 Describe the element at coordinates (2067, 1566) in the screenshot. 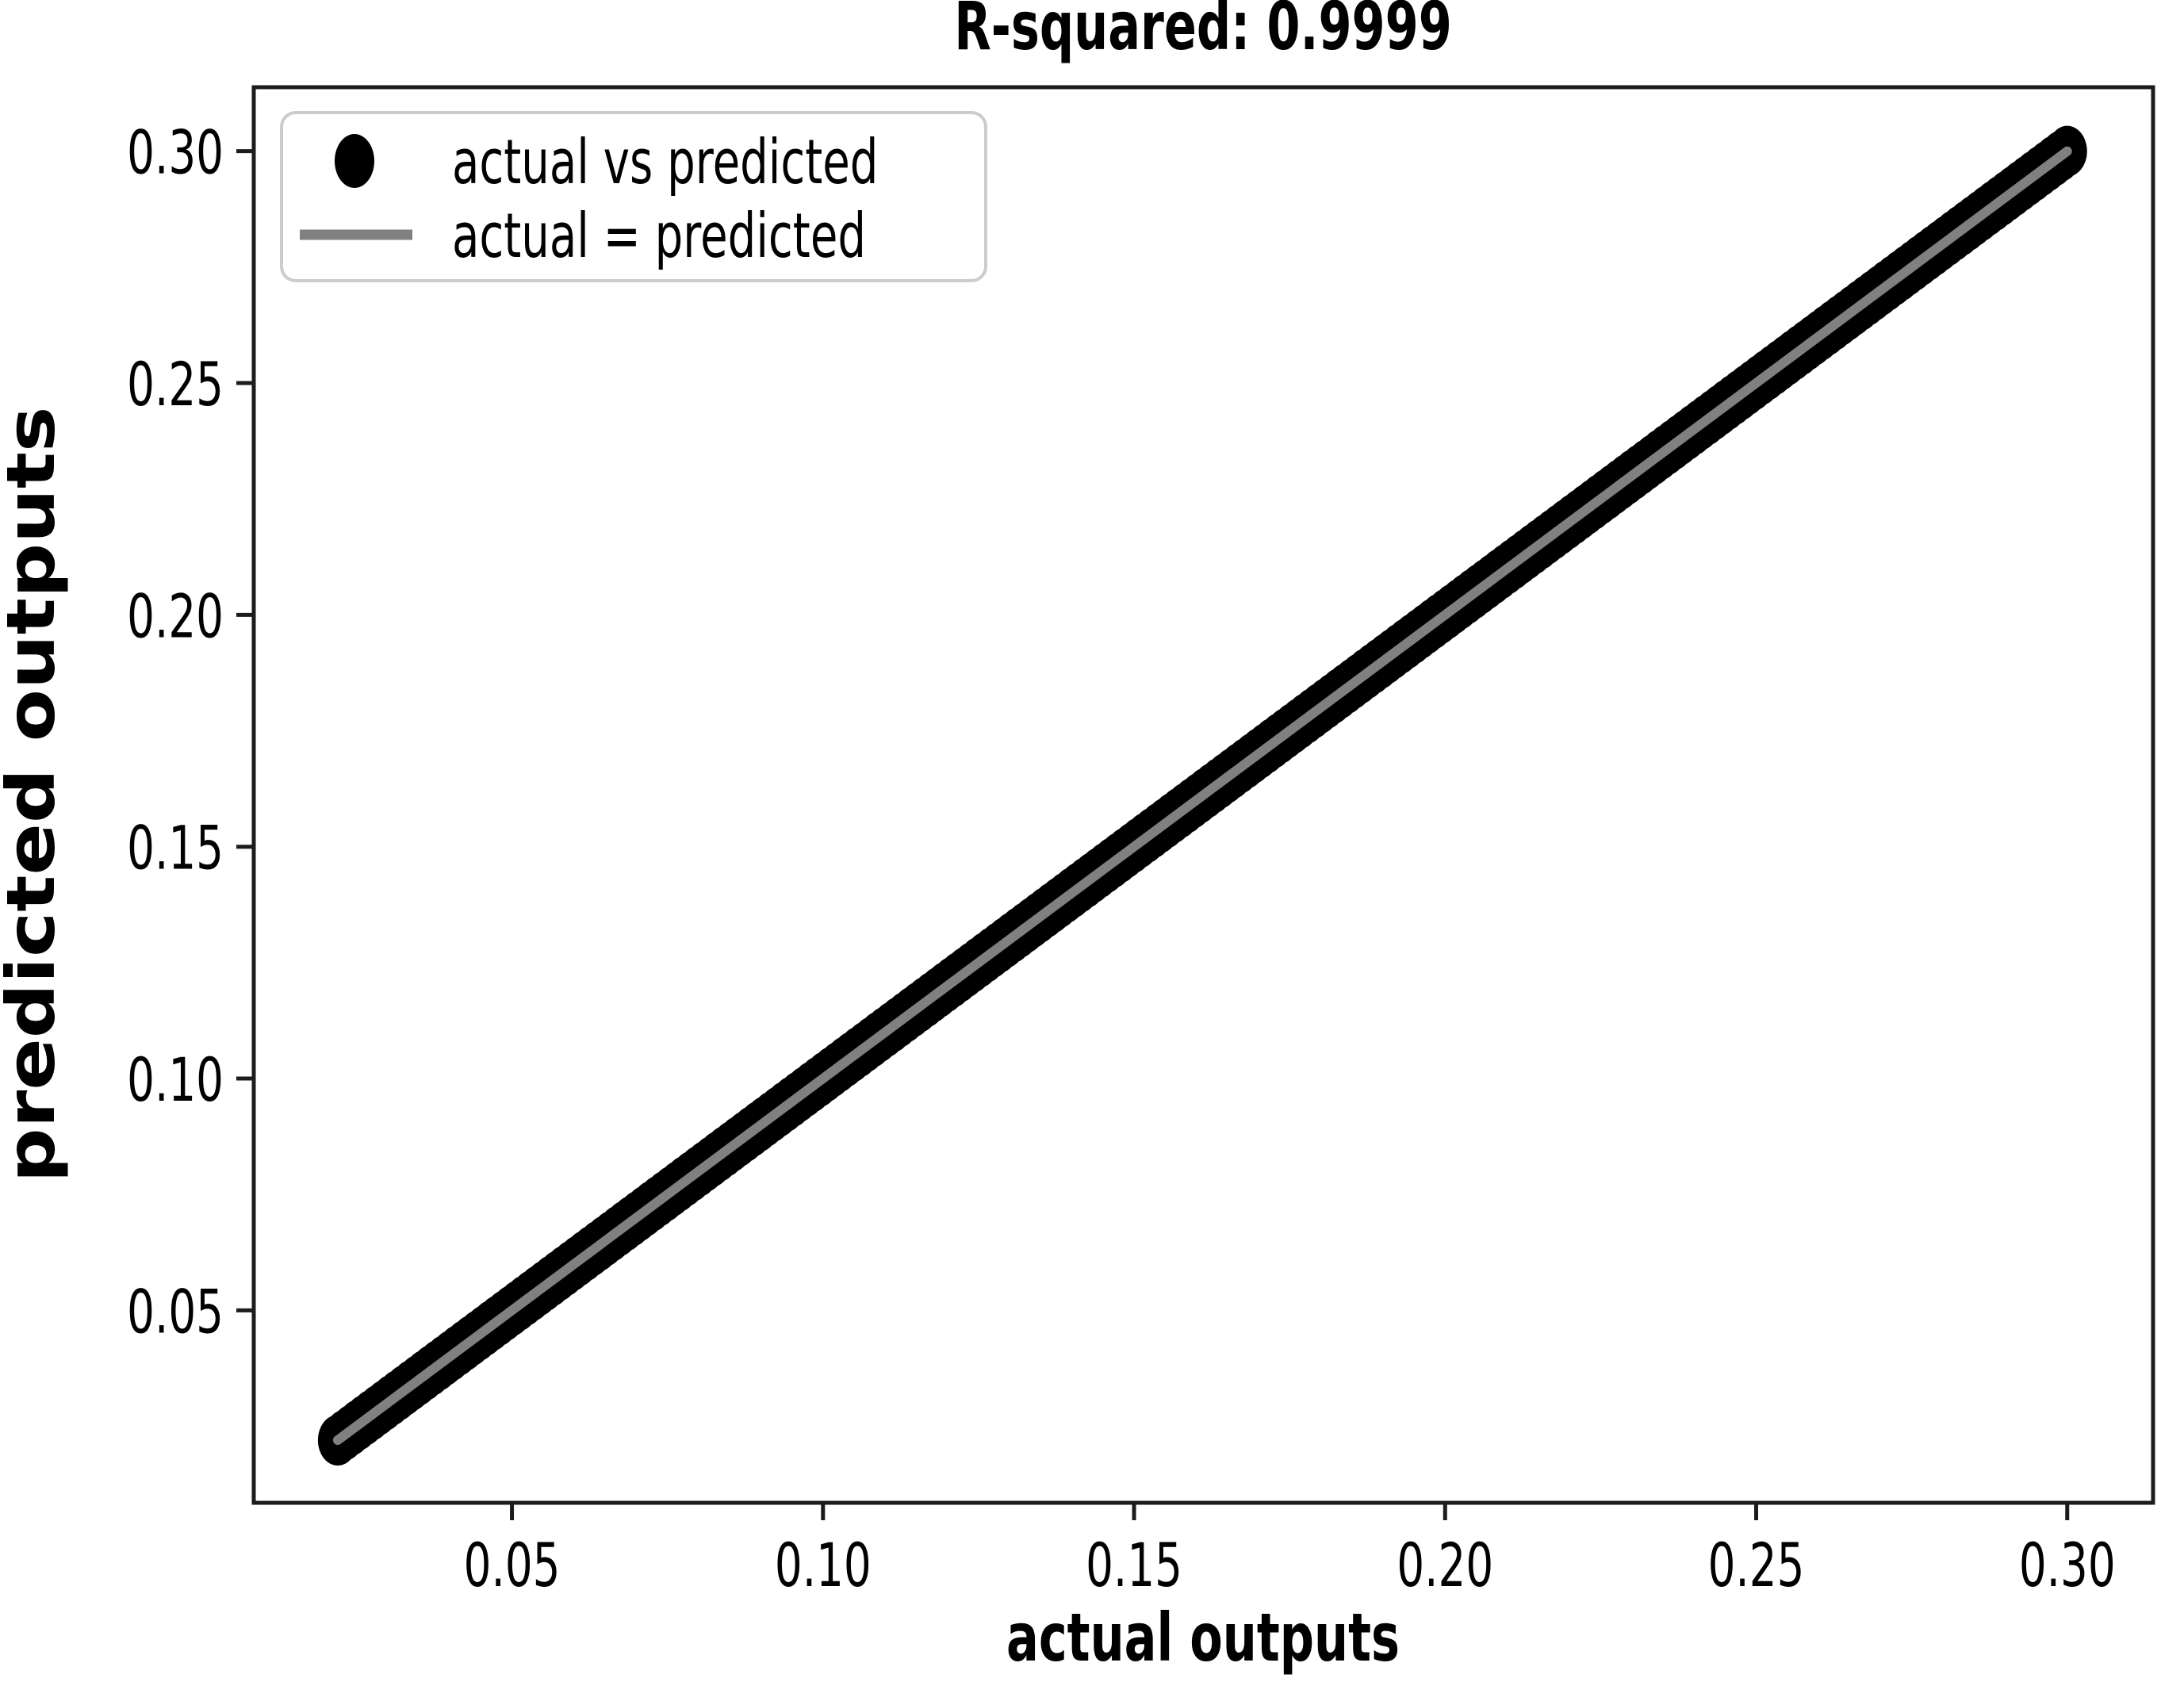

I see `x-tick-label: 0.30` at that location.